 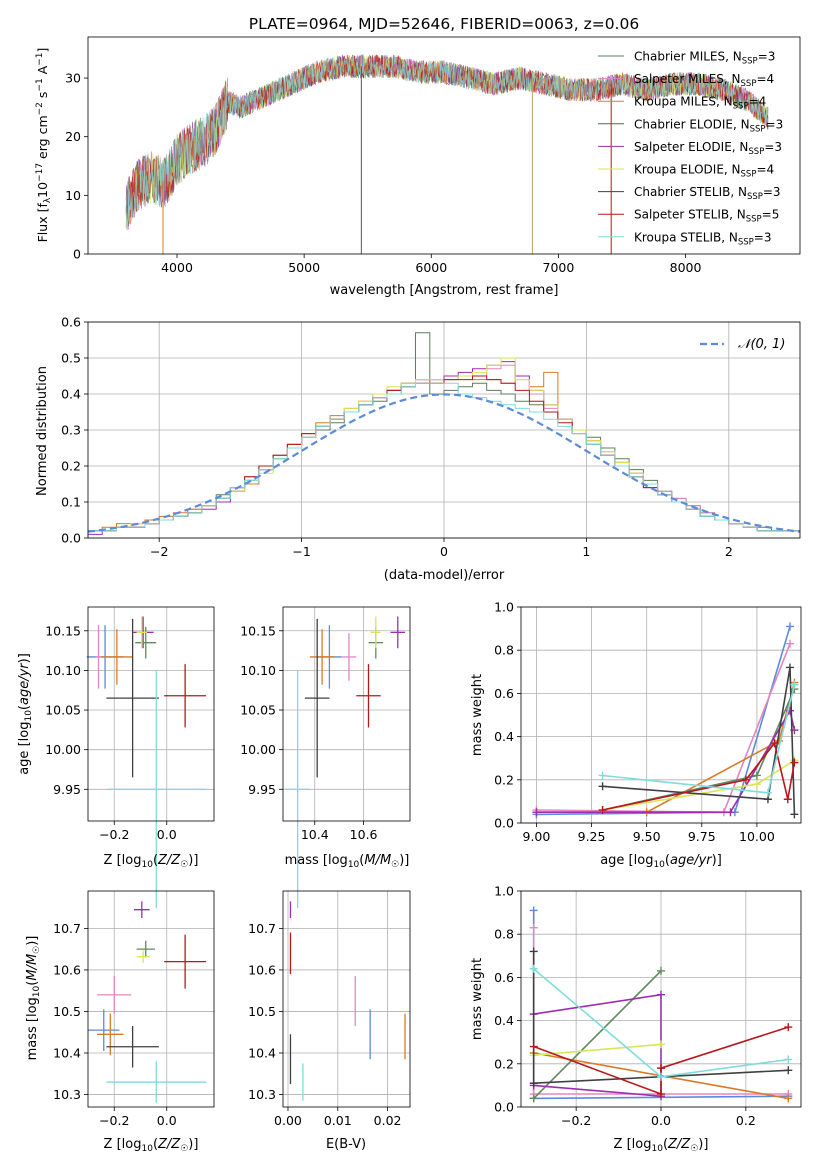 I want to click on spectrum-ylabel-5: −2, so click(x=40, y=108).